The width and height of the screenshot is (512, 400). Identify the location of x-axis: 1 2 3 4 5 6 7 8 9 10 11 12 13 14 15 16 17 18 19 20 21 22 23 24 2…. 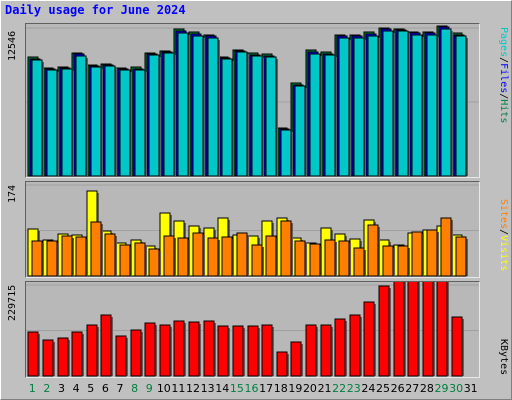
(252, 389).